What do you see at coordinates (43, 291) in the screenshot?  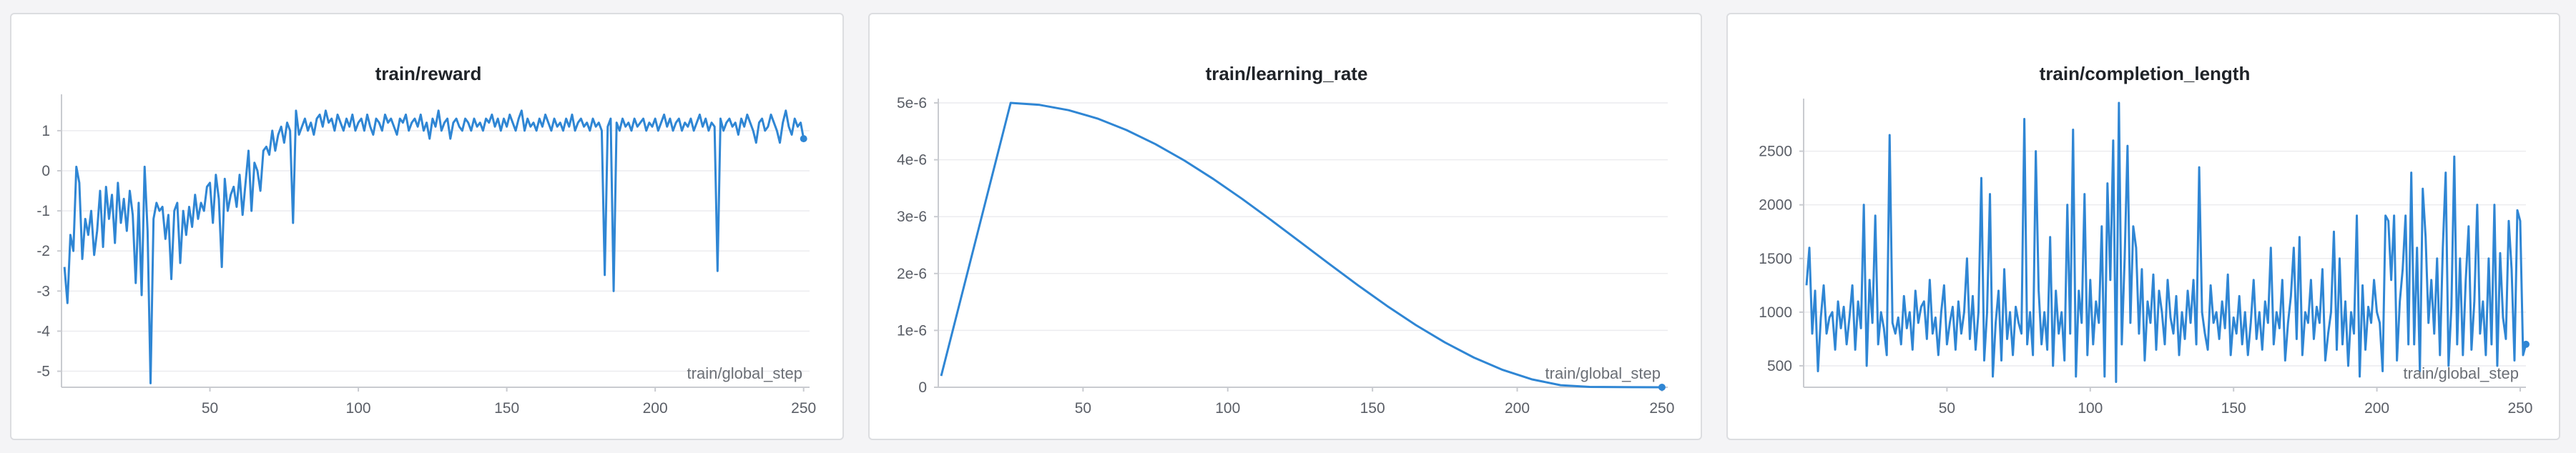 I see `y-tick-label: -3` at bounding box center [43, 291].